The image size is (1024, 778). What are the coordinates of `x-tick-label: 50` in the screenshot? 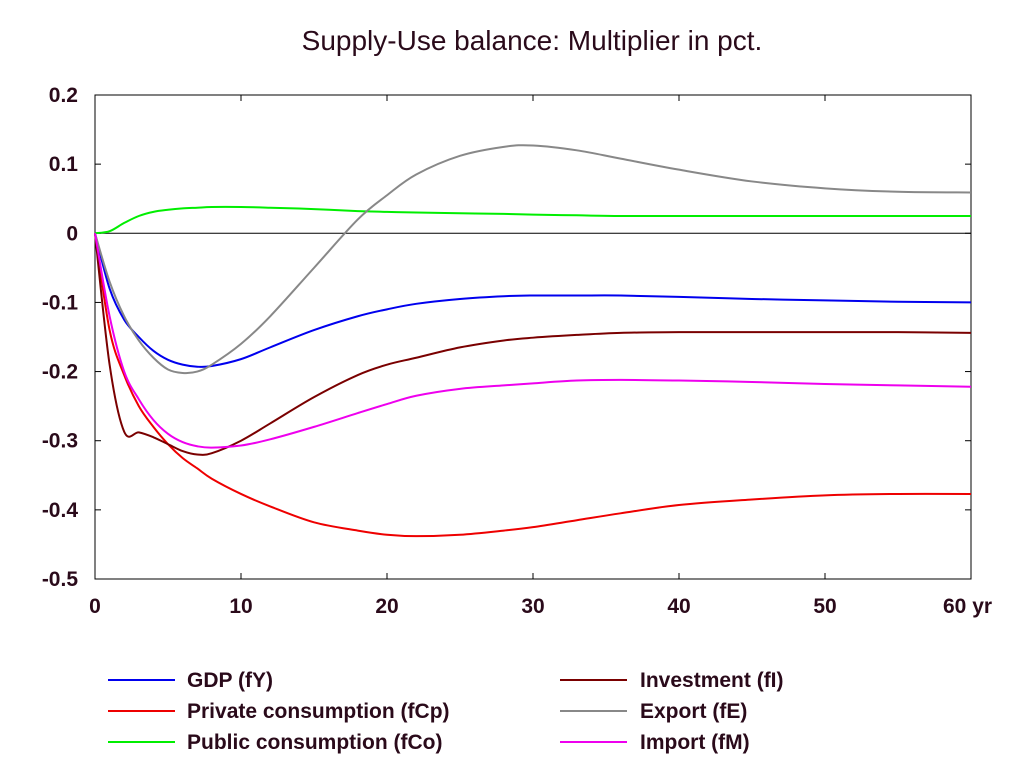 It's located at (824, 606).